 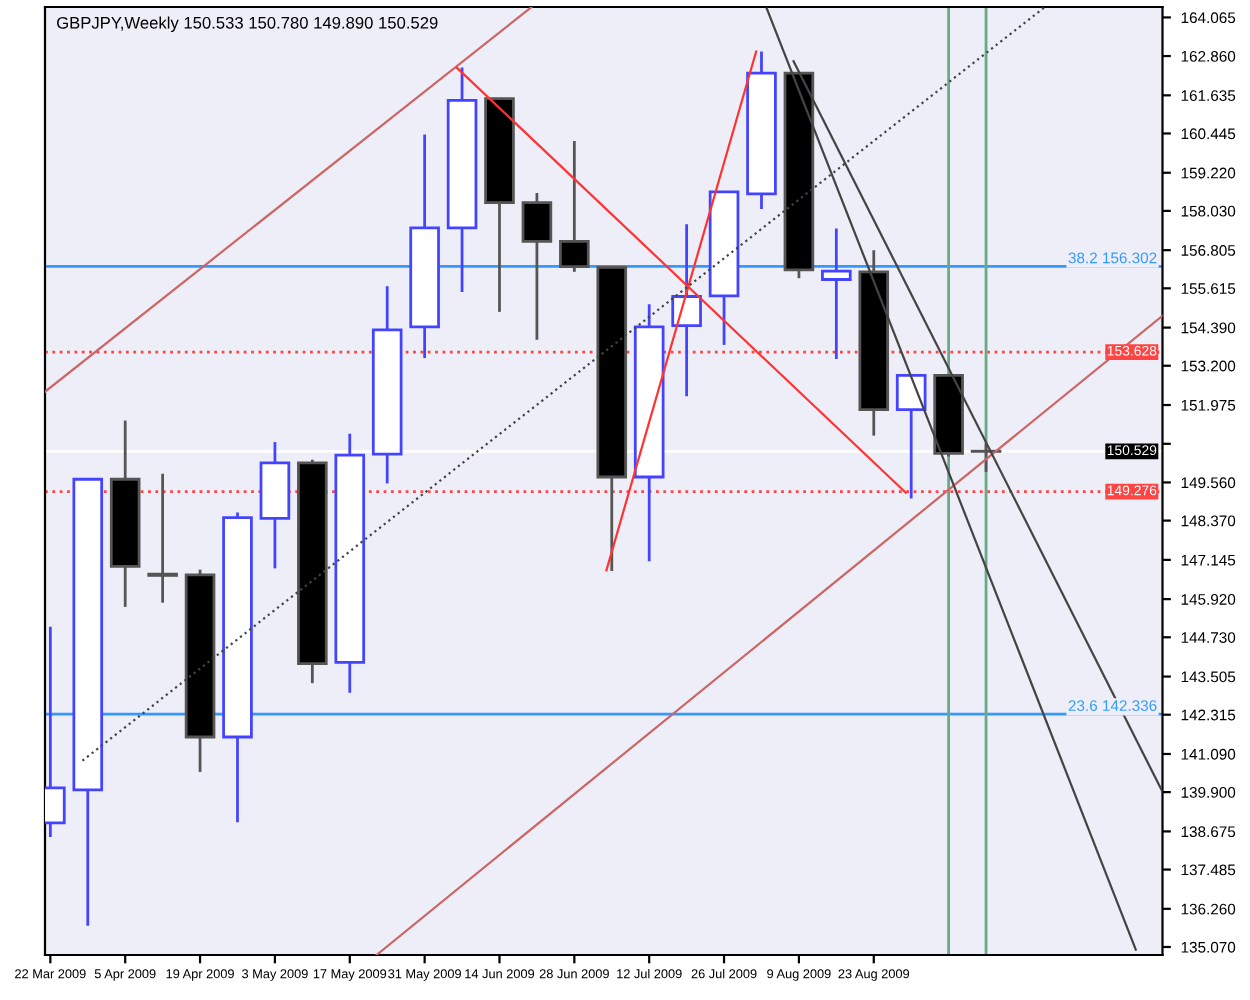 I want to click on text: GBPJPY,Weekly 150.533 150.780 149.890 150.529, so click(x=247, y=24).